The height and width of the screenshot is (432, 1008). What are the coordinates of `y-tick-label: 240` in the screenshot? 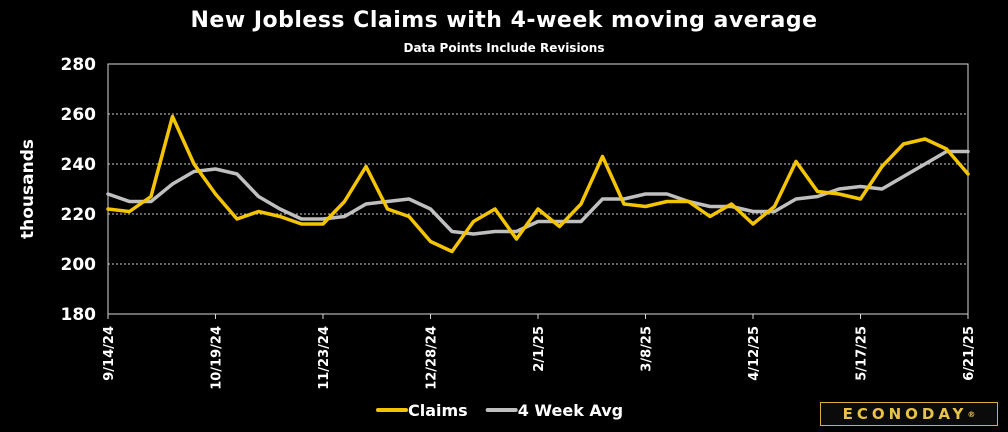 It's located at (79, 165).